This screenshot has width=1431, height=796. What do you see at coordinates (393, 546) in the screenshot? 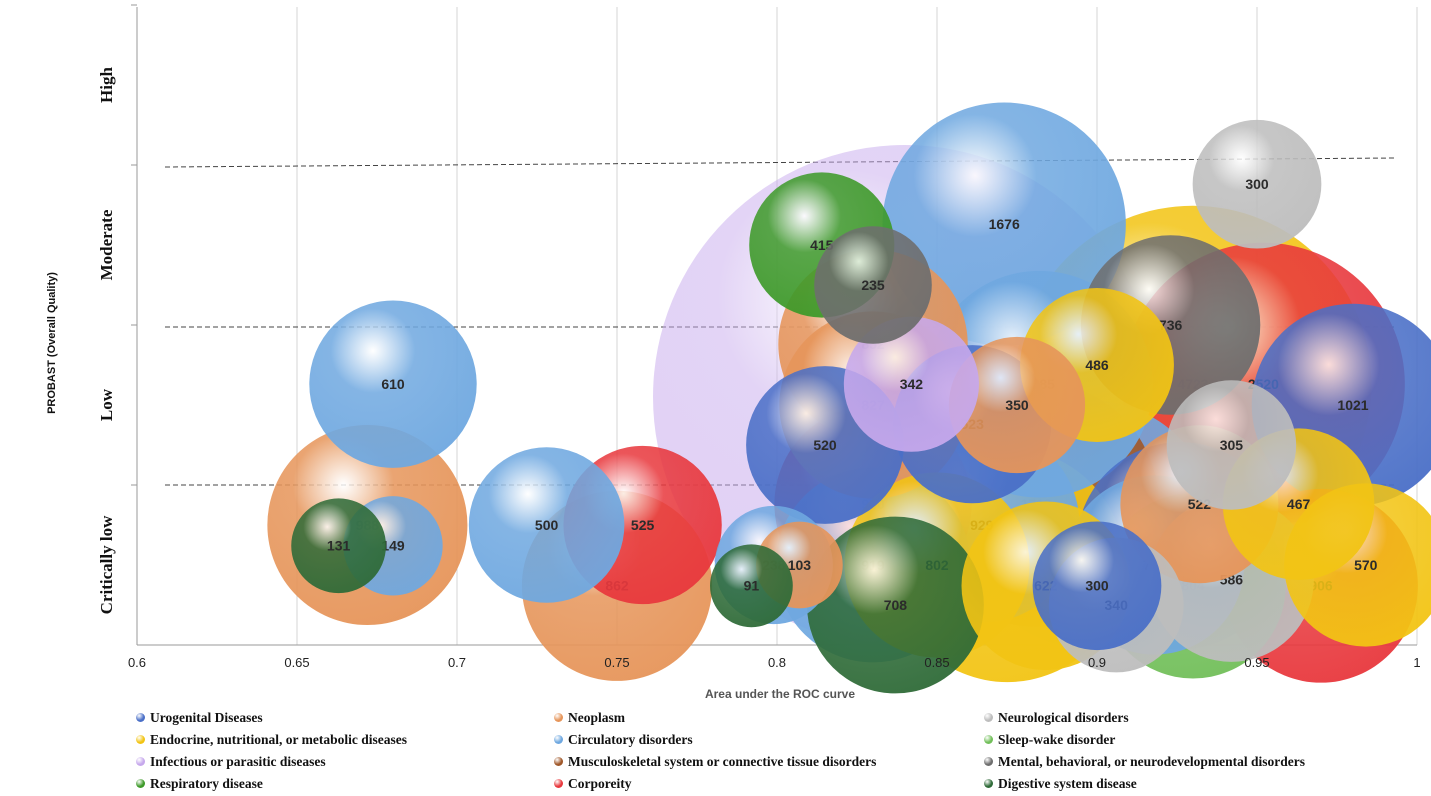
I see `bubble-label: 149` at bounding box center [393, 546].